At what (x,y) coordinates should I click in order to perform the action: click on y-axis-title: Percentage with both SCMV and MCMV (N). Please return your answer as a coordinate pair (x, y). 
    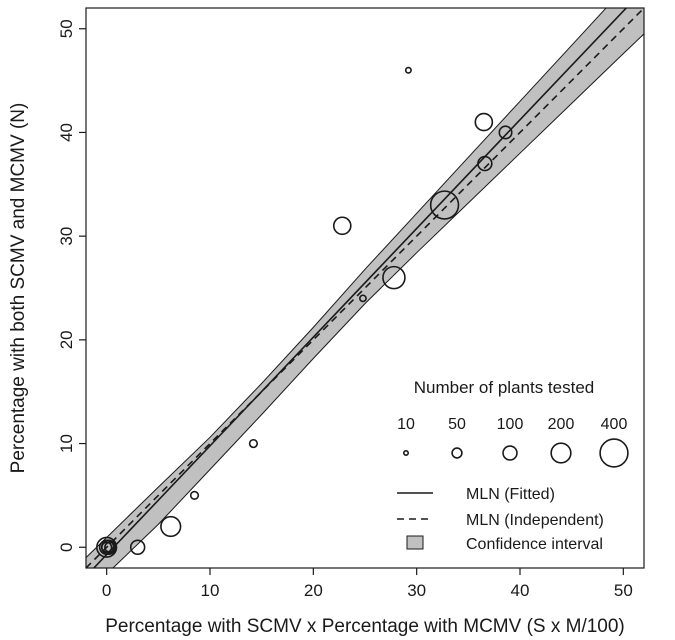
    Looking at the image, I should click on (18, 288).